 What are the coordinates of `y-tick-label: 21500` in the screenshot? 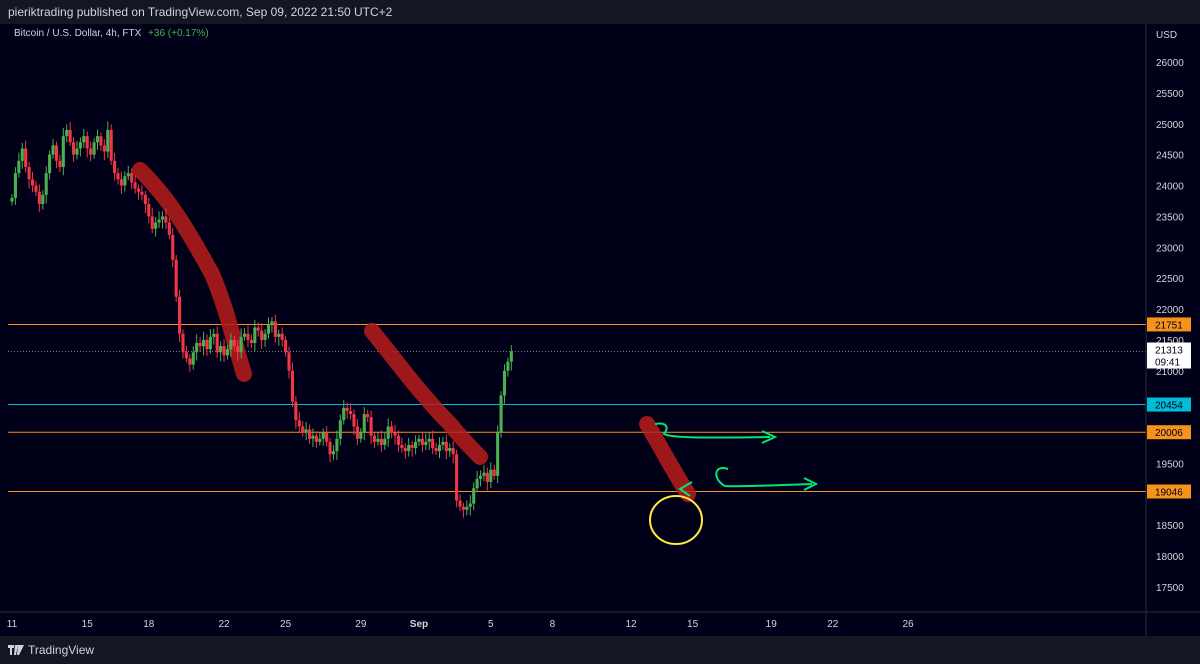 It's located at (1170, 341).